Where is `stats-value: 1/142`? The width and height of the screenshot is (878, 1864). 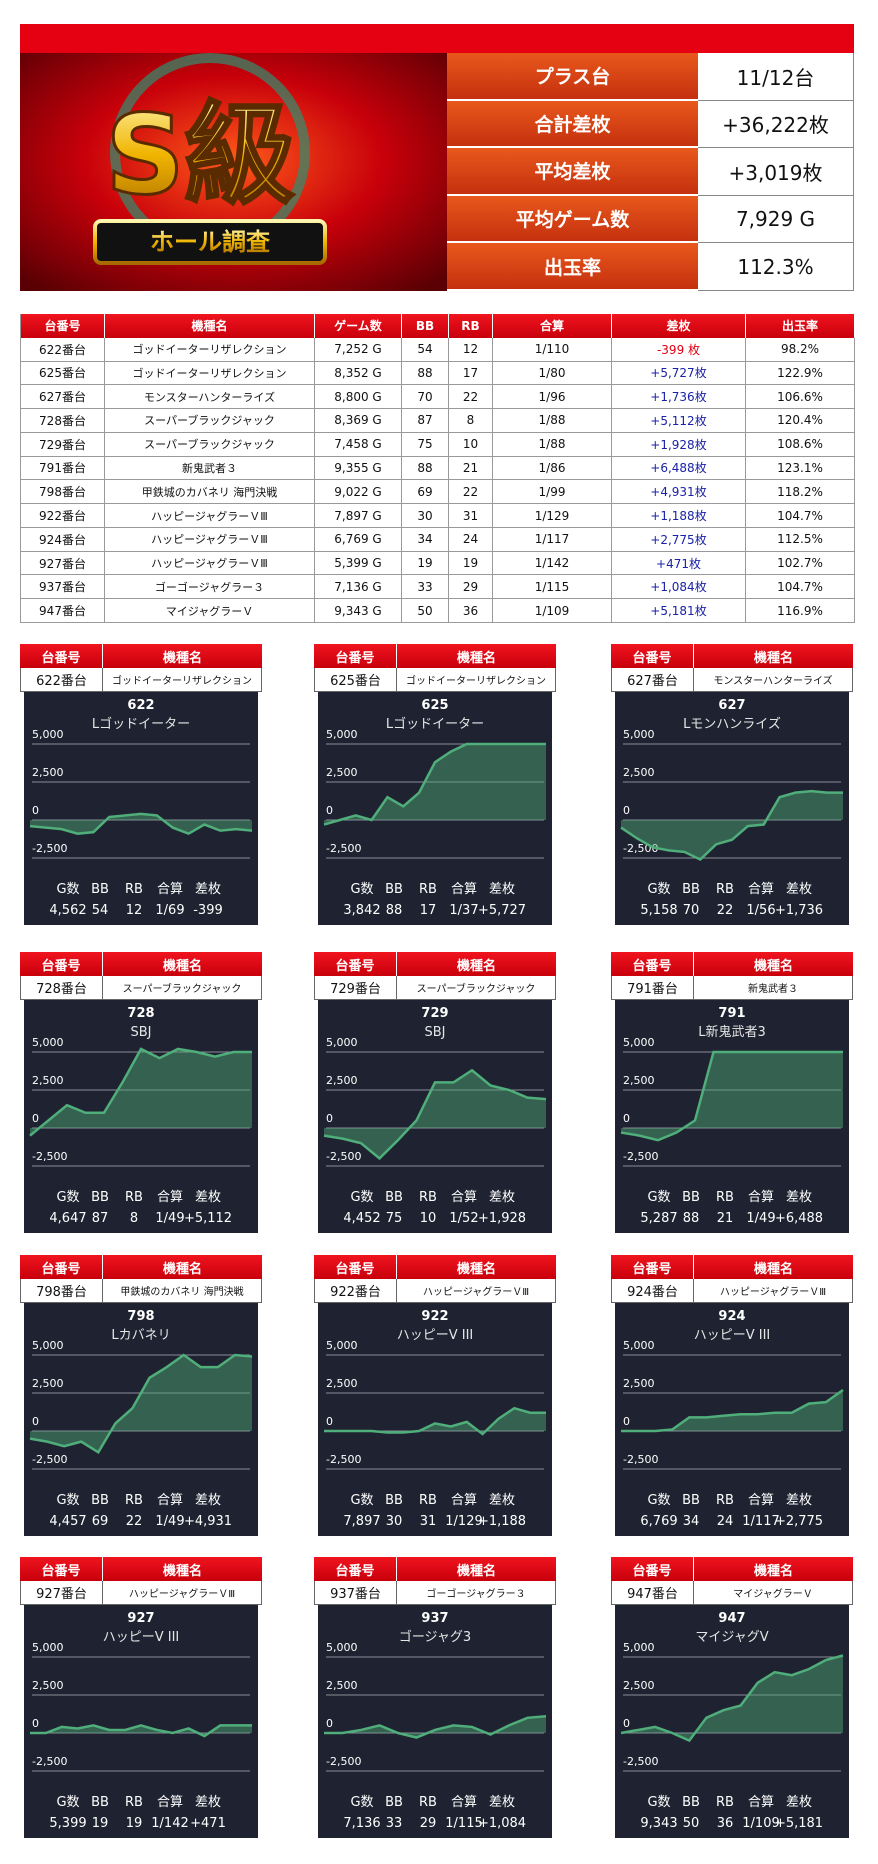
stats-value: 1/142 is located at coordinates (169, 1823).